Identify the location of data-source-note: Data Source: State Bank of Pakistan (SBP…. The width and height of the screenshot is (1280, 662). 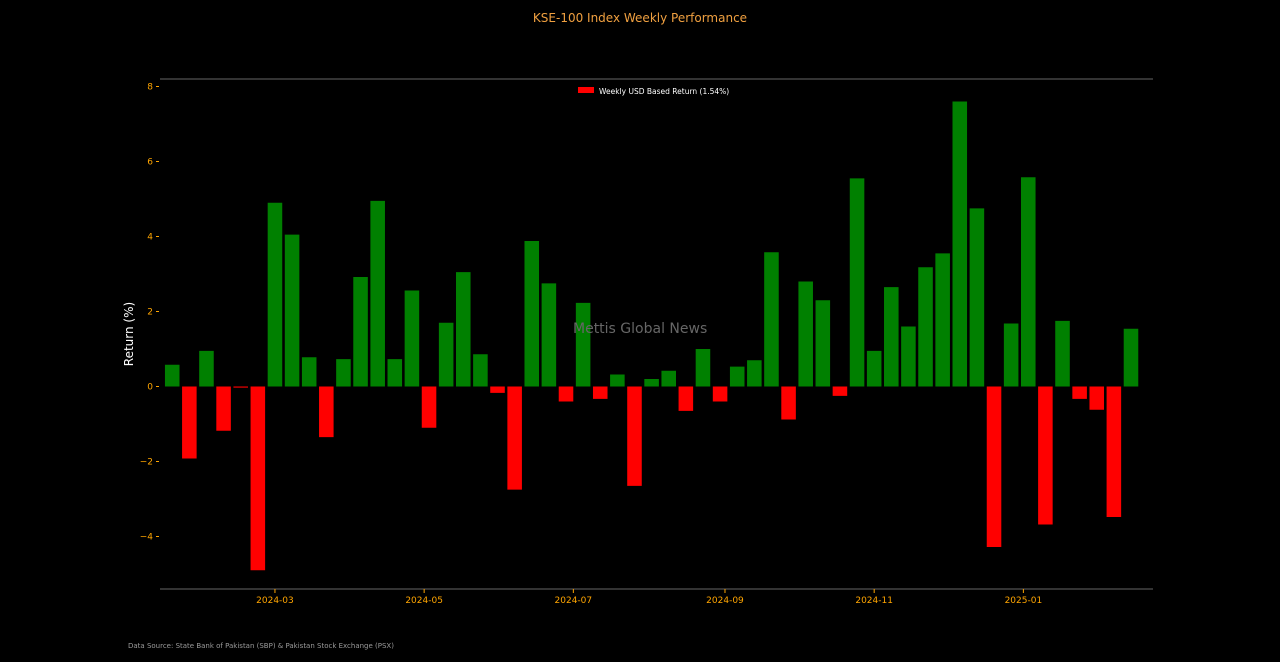
(261, 646).